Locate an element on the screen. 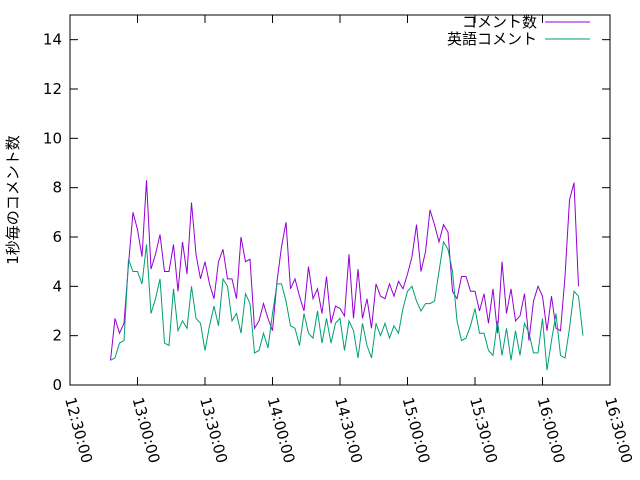 The height and width of the screenshot is (480, 640). y-tick-label: 2 is located at coordinates (57, 336).